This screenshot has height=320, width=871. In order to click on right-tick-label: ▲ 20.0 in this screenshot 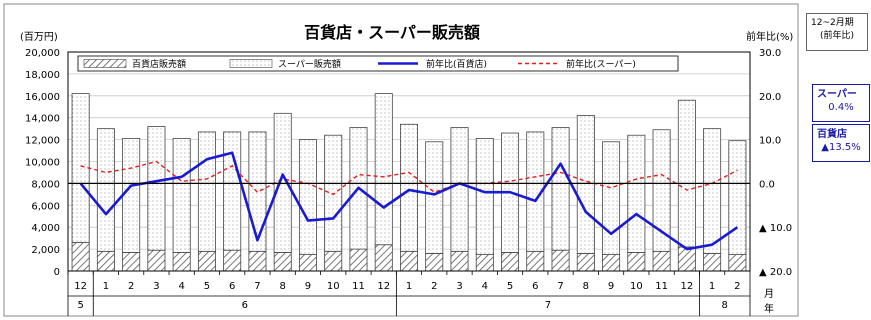, I will do `click(775, 272)`.